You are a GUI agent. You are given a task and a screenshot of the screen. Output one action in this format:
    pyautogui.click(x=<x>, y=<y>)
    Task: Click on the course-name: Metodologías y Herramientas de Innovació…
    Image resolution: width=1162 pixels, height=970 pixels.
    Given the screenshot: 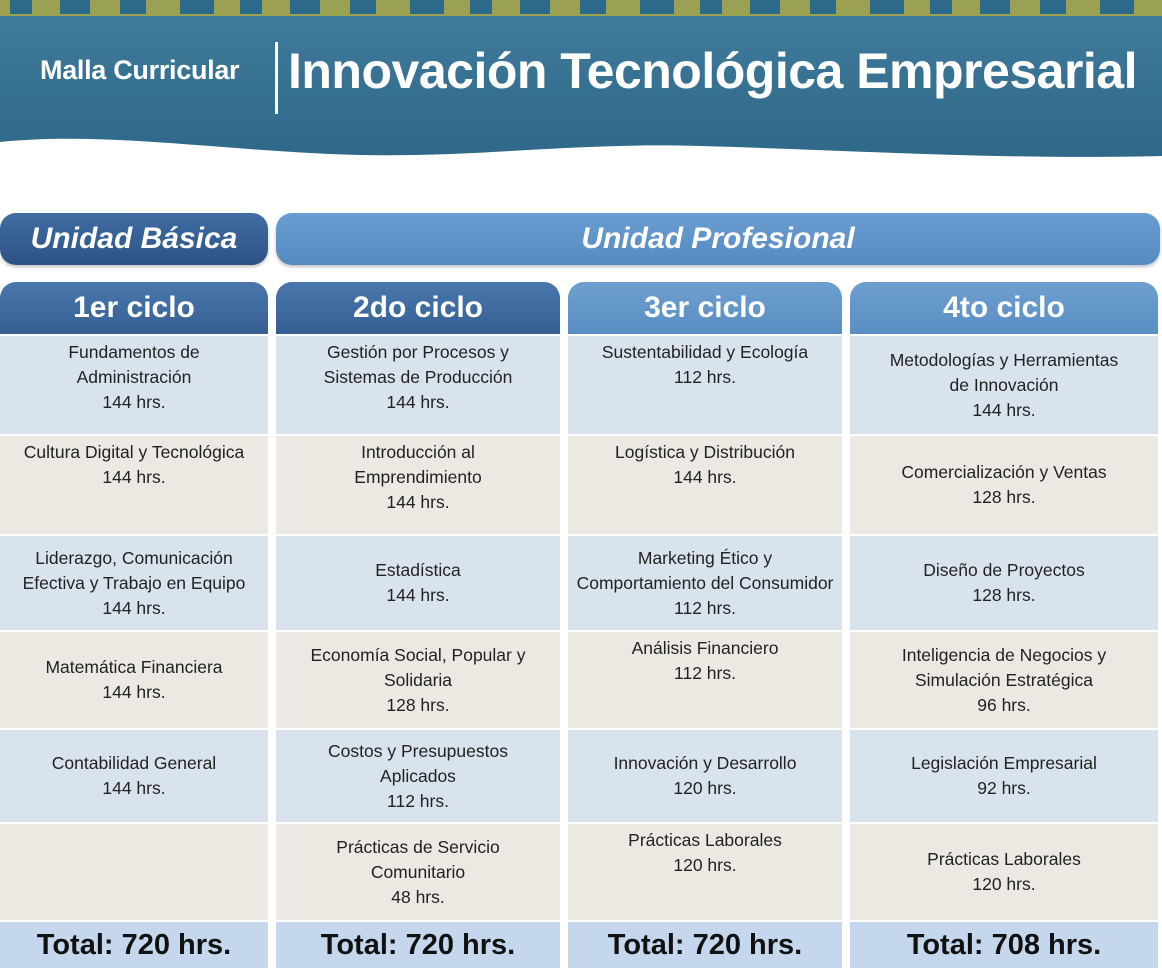 What is the action you would take?
    pyautogui.click(x=1004, y=372)
    